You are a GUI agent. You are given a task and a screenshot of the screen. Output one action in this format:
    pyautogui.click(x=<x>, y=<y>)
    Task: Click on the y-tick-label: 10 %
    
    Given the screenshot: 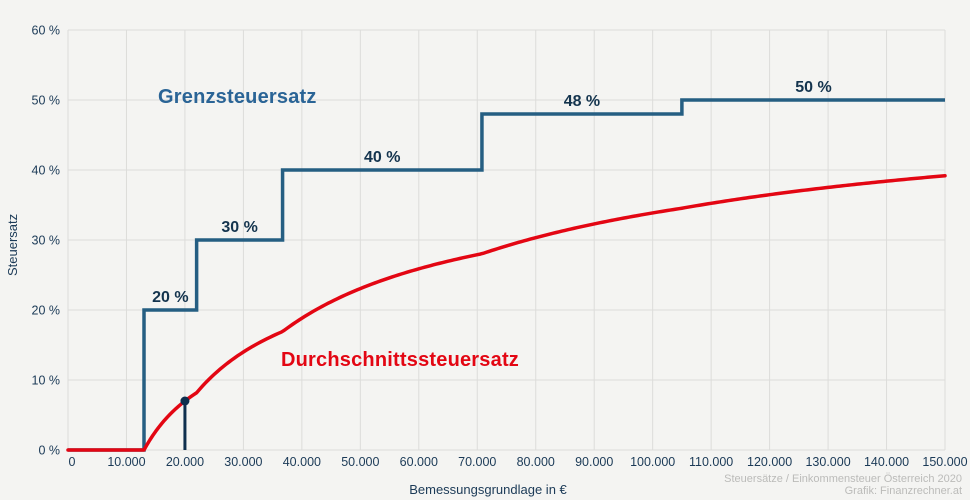 What is the action you would take?
    pyautogui.click(x=46, y=381)
    